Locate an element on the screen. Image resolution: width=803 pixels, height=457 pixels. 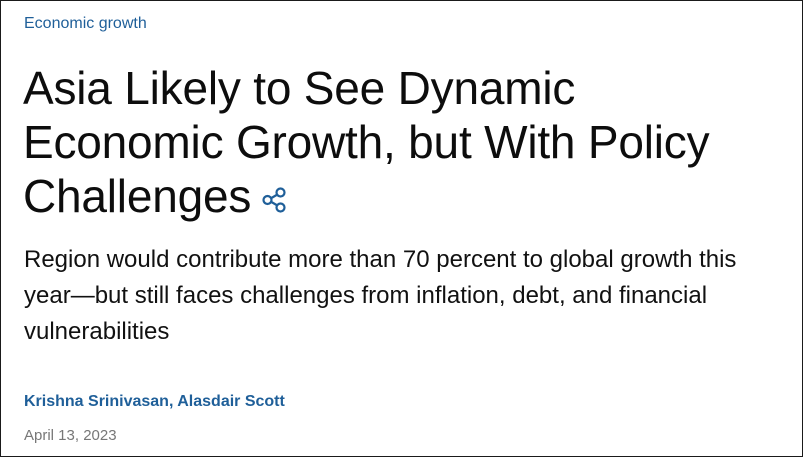
author-link: Krishna Srinivasan is located at coordinates (96, 401).